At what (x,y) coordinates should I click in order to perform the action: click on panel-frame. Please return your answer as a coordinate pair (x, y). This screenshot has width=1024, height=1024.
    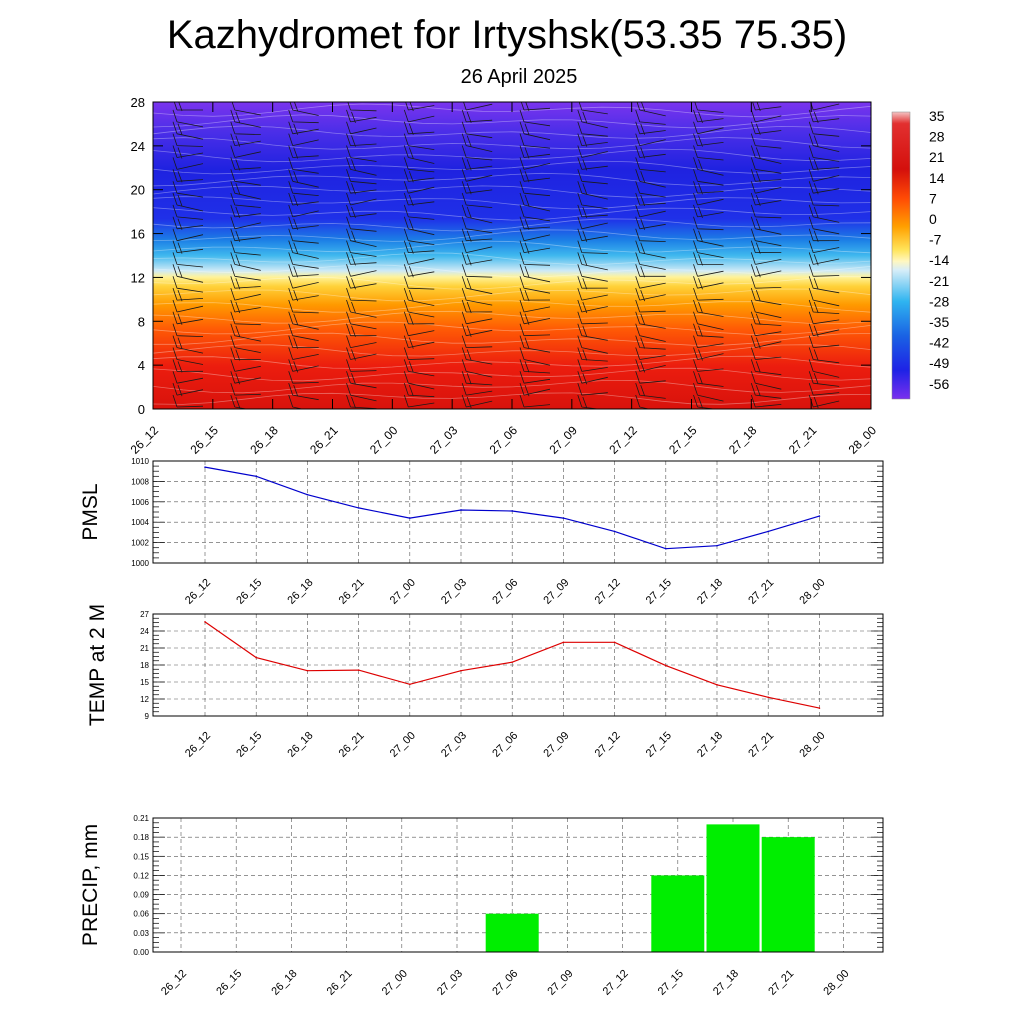
    Looking at the image, I should click on (518, 512).